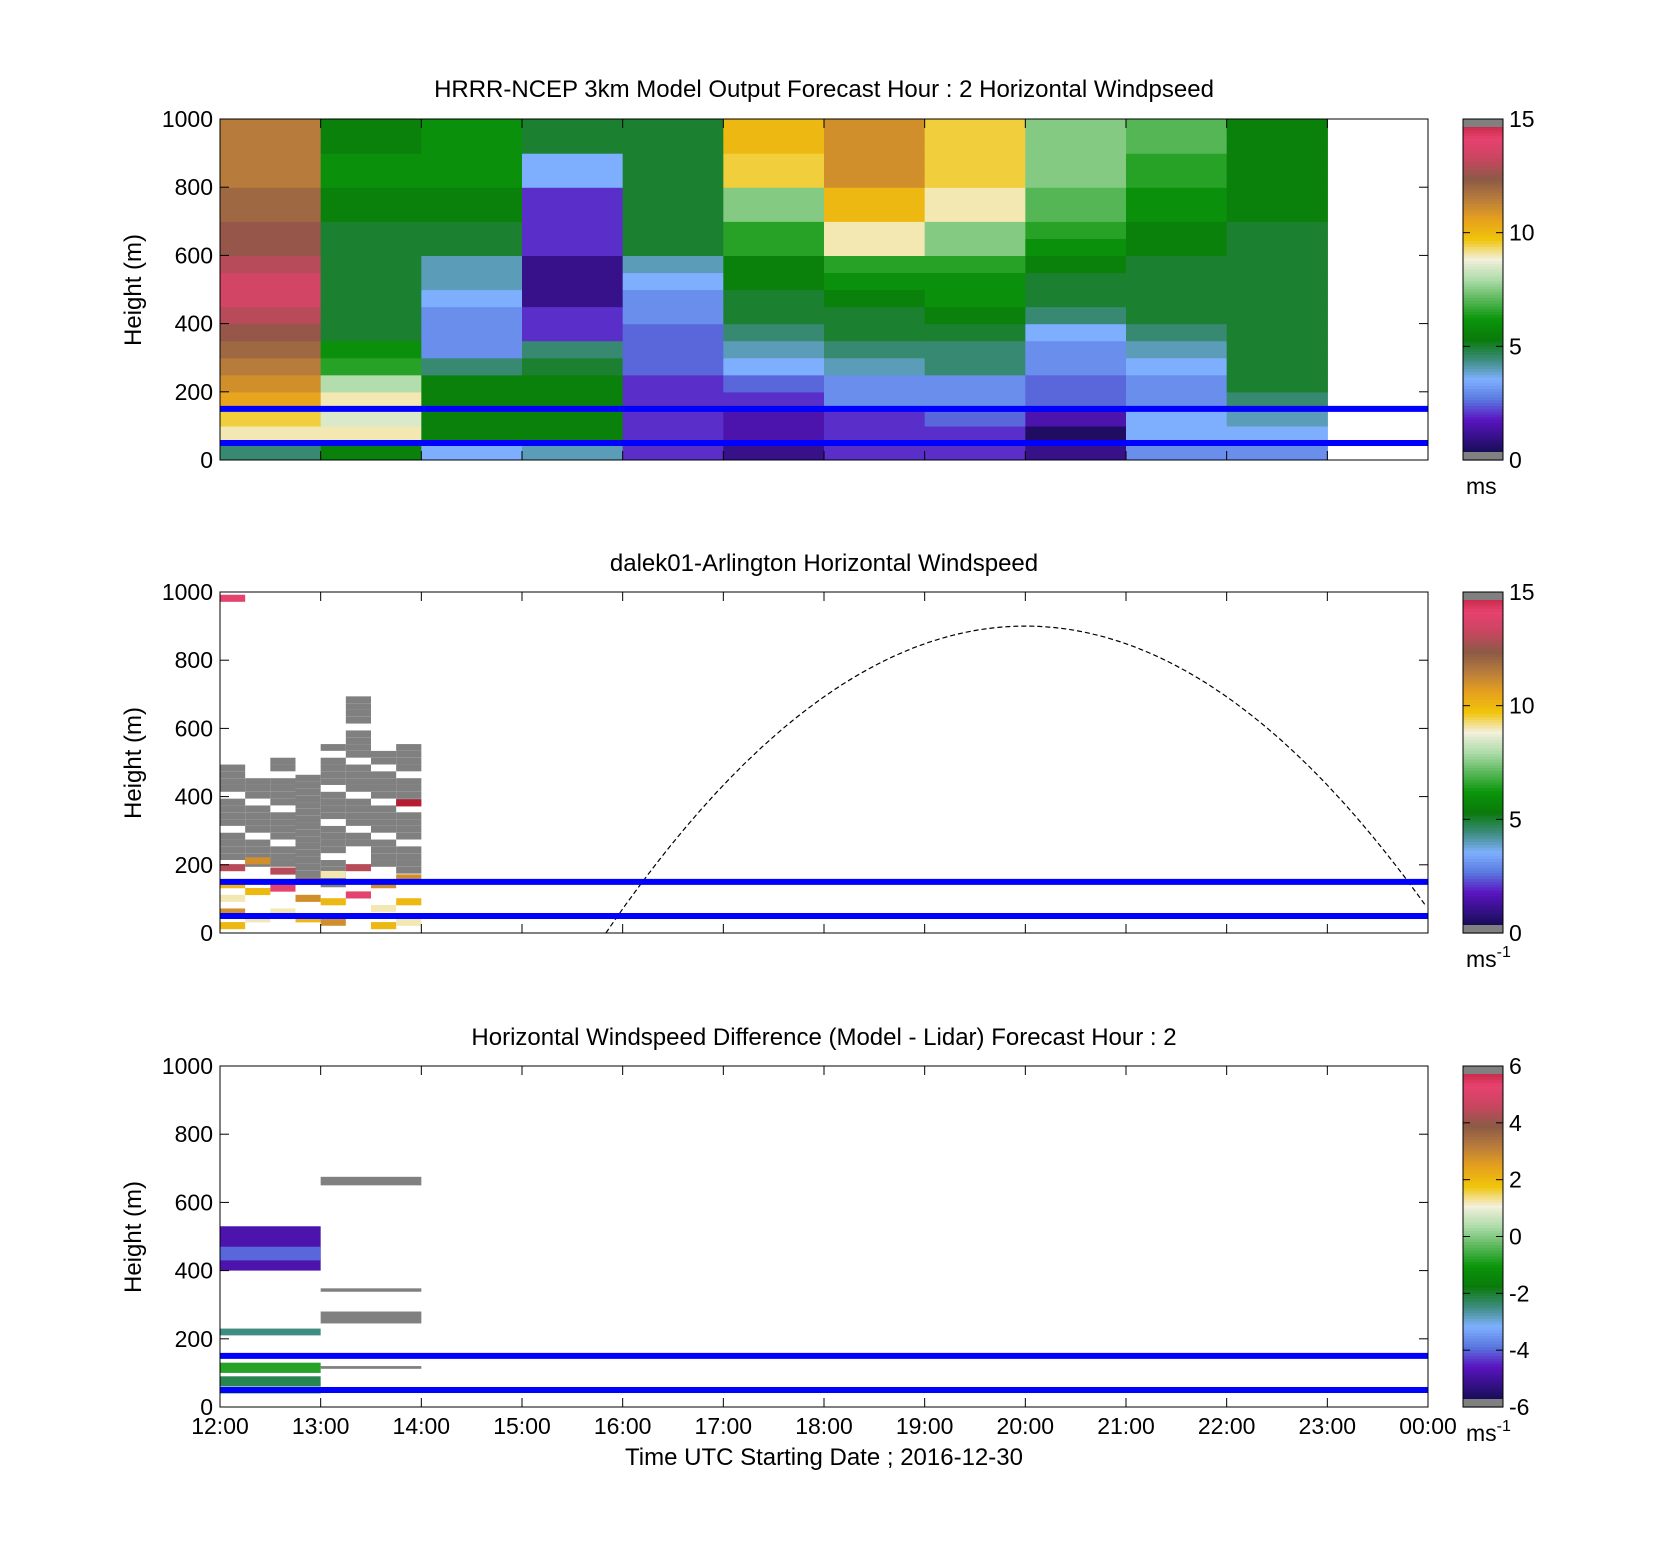 This screenshot has width=1680, height=1561. What do you see at coordinates (1504, 952) in the screenshot?
I see `colorbar-unit-sup: -1` at bounding box center [1504, 952].